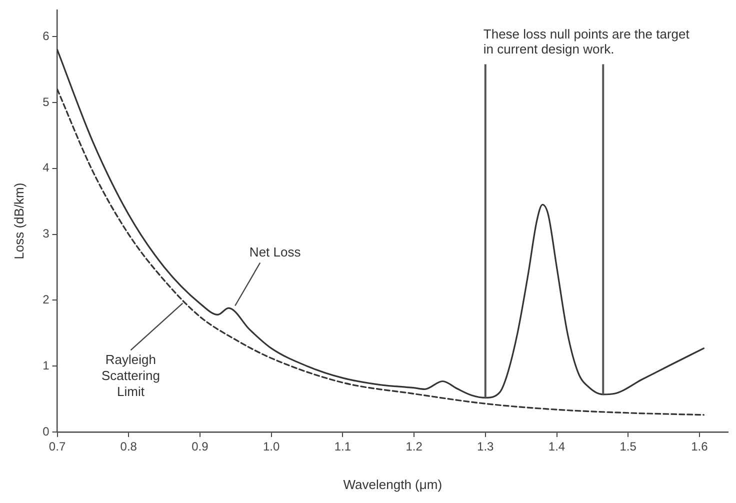 The image size is (736, 503). What do you see at coordinates (18, 221) in the screenshot?
I see `y-axis-title: Loss (dB/km)` at bounding box center [18, 221].